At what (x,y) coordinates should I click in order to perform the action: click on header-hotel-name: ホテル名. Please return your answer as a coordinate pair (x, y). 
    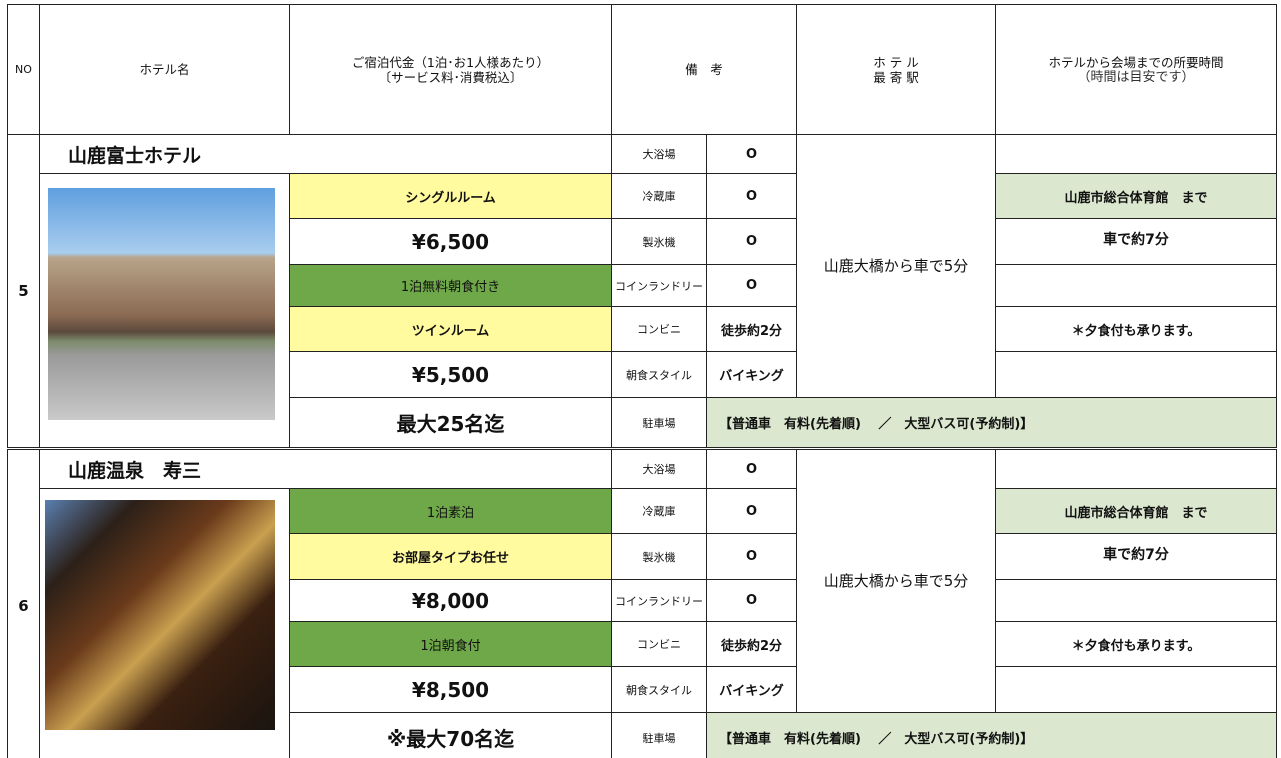
    Looking at the image, I should click on (164, 69).